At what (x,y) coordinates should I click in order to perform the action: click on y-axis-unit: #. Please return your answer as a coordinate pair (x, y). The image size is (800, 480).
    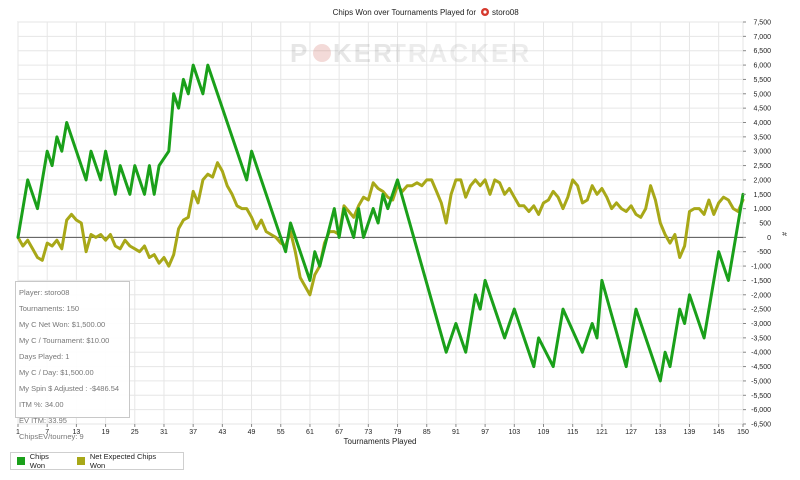
    Looking at the image, I should click on (783, 234).